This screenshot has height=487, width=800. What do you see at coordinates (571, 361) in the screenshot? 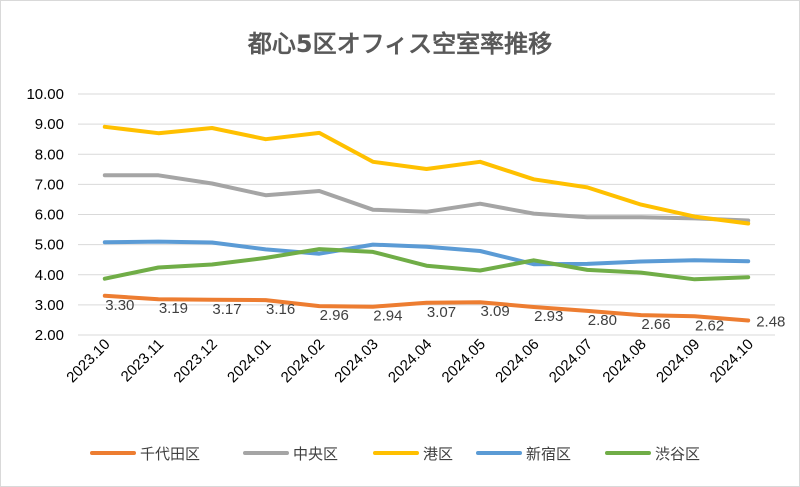
I see `x-tick-label: 2024.07` at bounding box center [571, 361].